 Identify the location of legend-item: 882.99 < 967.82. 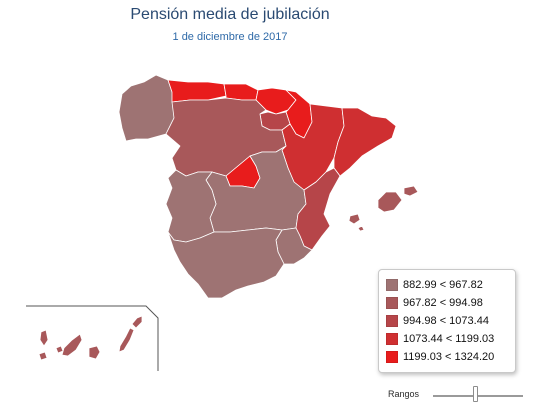
(434, 285).